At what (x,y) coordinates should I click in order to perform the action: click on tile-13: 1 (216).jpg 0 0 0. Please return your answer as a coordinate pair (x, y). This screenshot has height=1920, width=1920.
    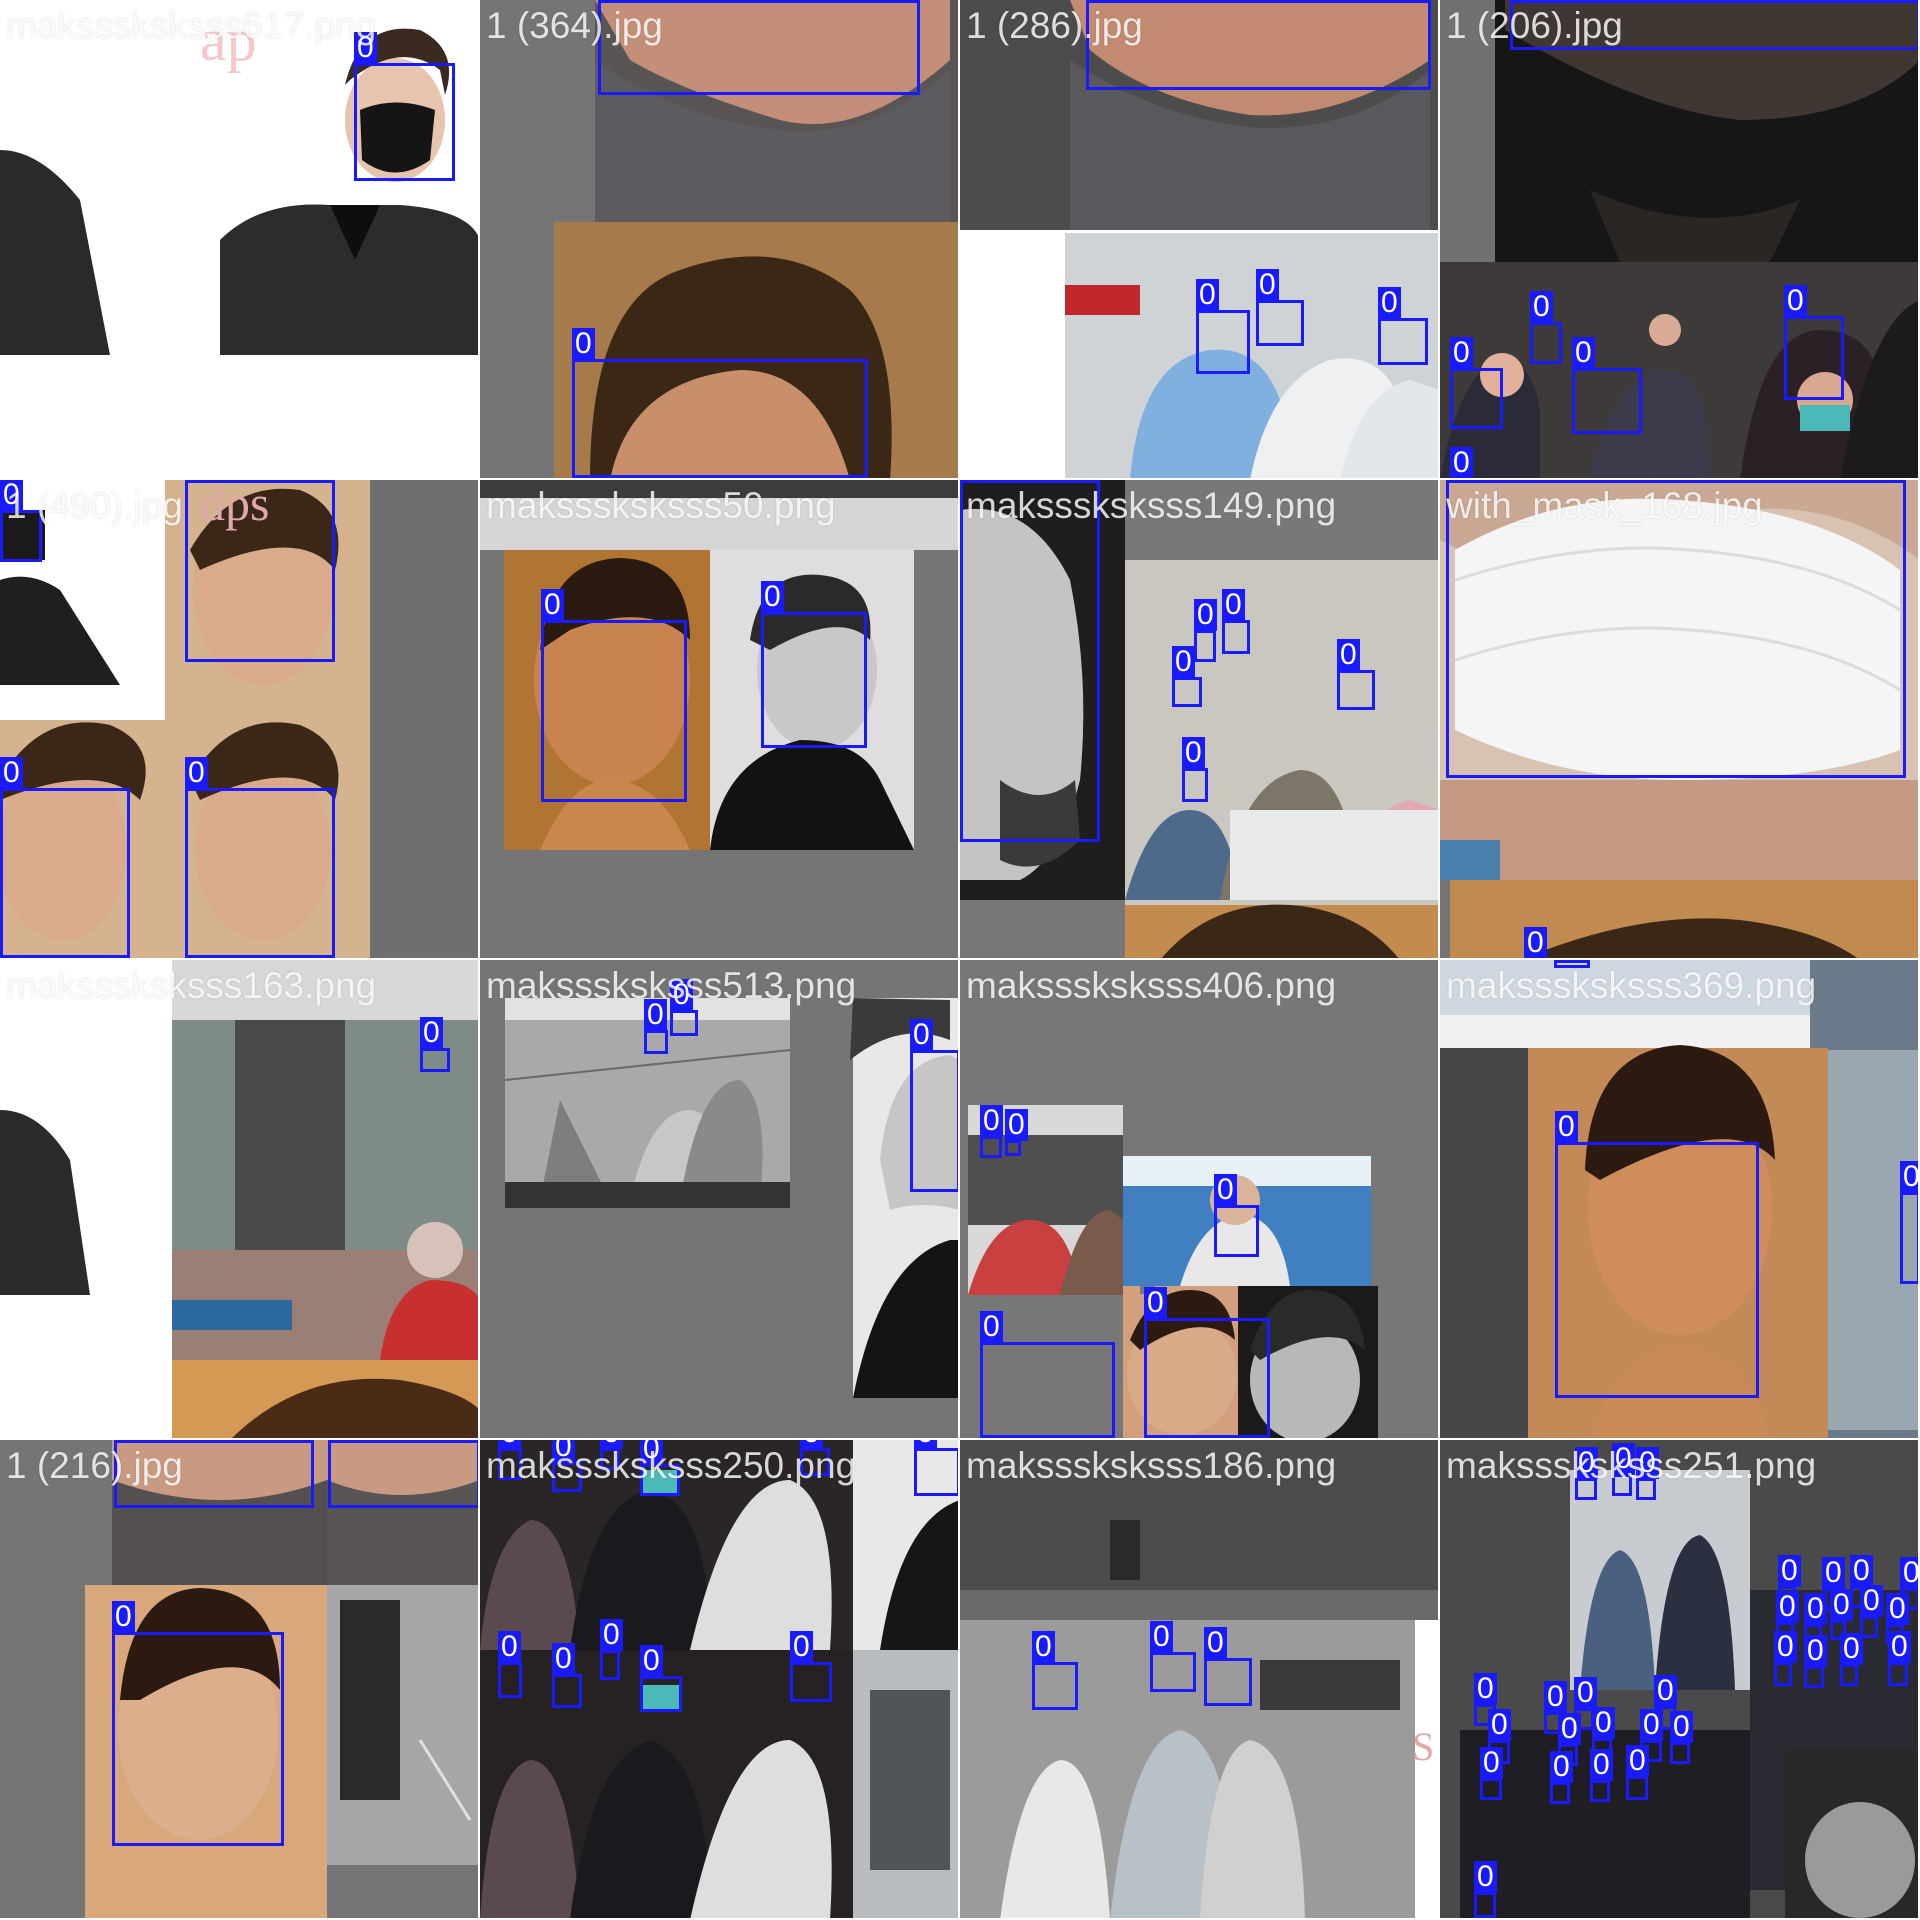
    Looking at the image, I should click on (240, 1680).